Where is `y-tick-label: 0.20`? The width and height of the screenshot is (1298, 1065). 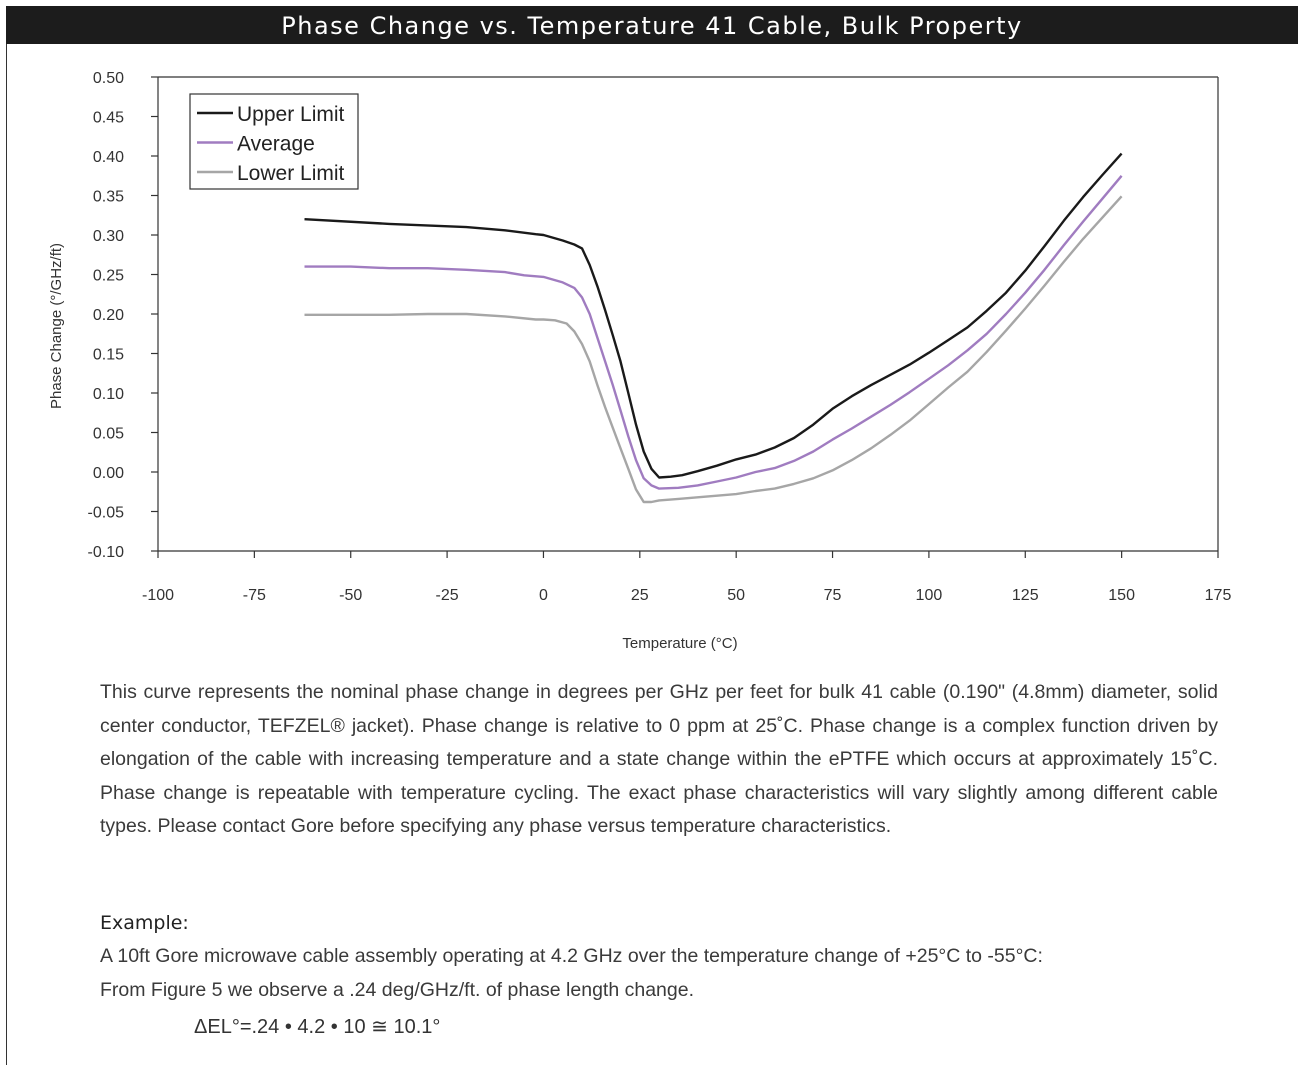
y-tick-label: 0.20 is located at coordinates (108, 315).